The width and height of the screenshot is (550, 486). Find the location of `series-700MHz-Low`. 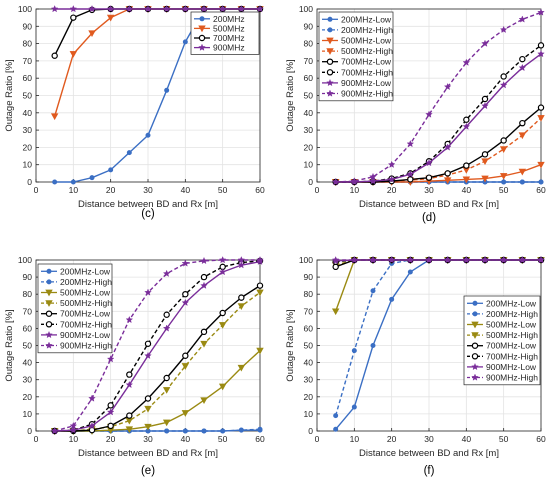

series-700MHz-Low is located at coordinates (157, 358).